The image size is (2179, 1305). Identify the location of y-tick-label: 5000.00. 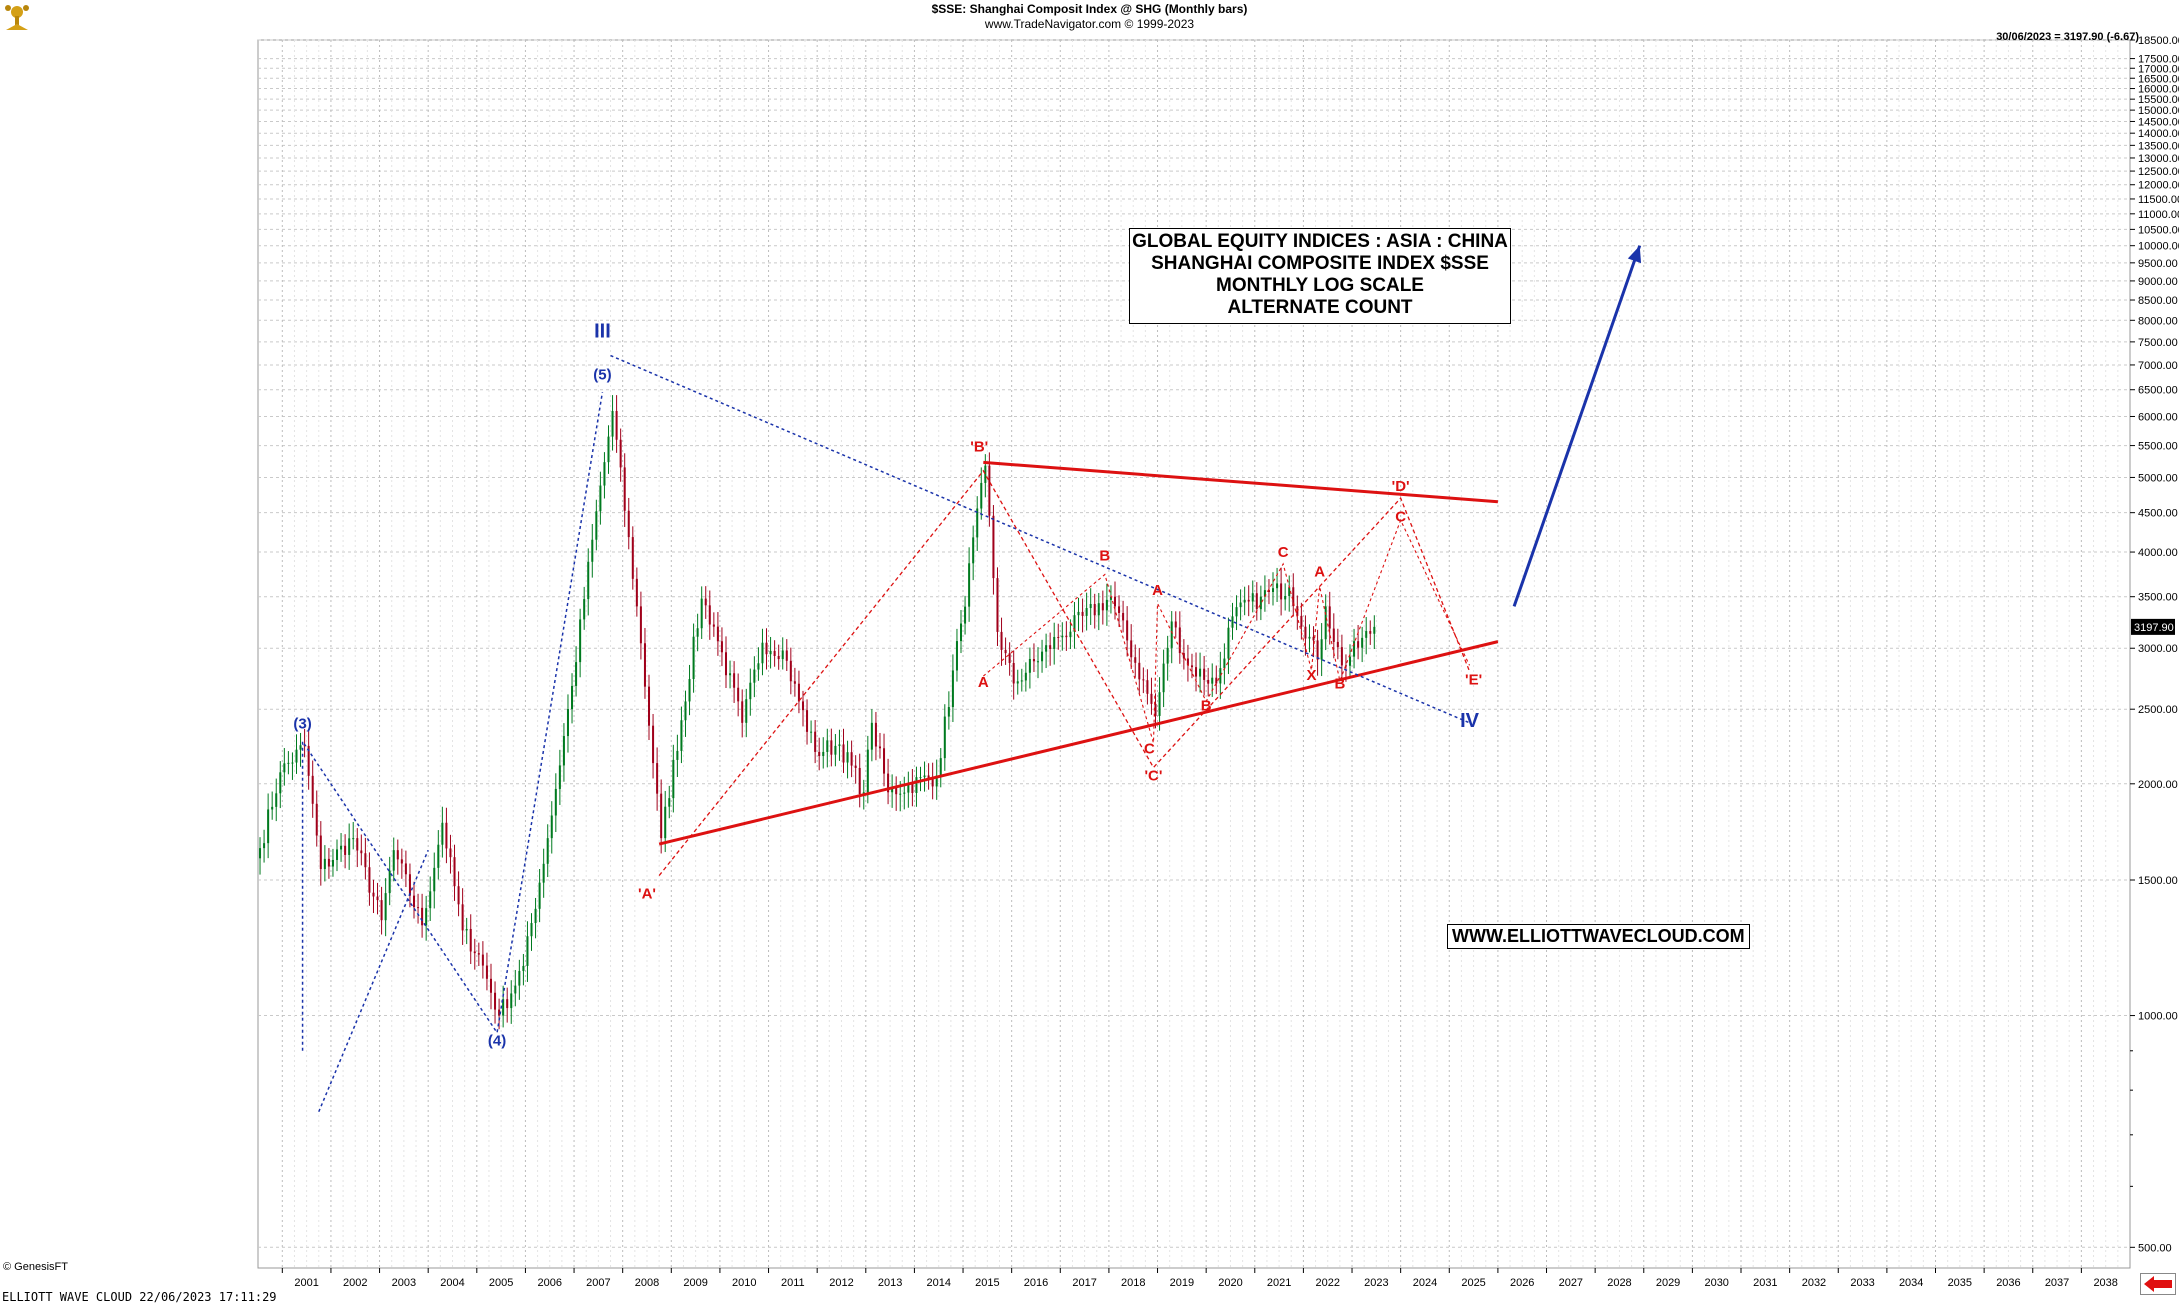
(2158, 478).